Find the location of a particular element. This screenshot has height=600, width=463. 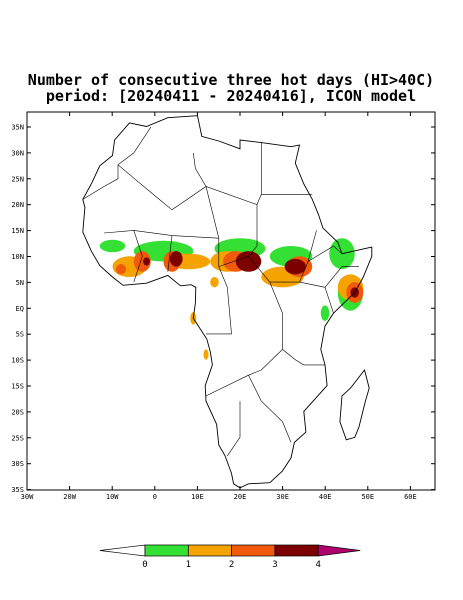

lon-label: 50E is located at coordinates (367, 497).